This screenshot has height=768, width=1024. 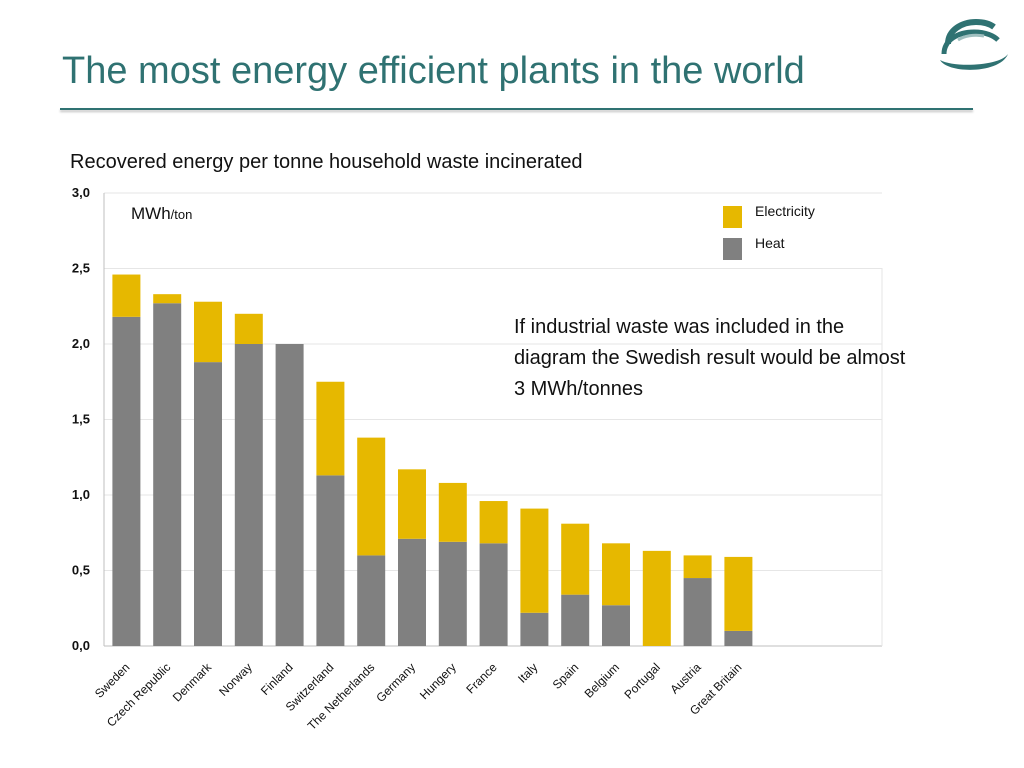 I want to click on y-tick-label: 2,0, so click(x=81, y=343).